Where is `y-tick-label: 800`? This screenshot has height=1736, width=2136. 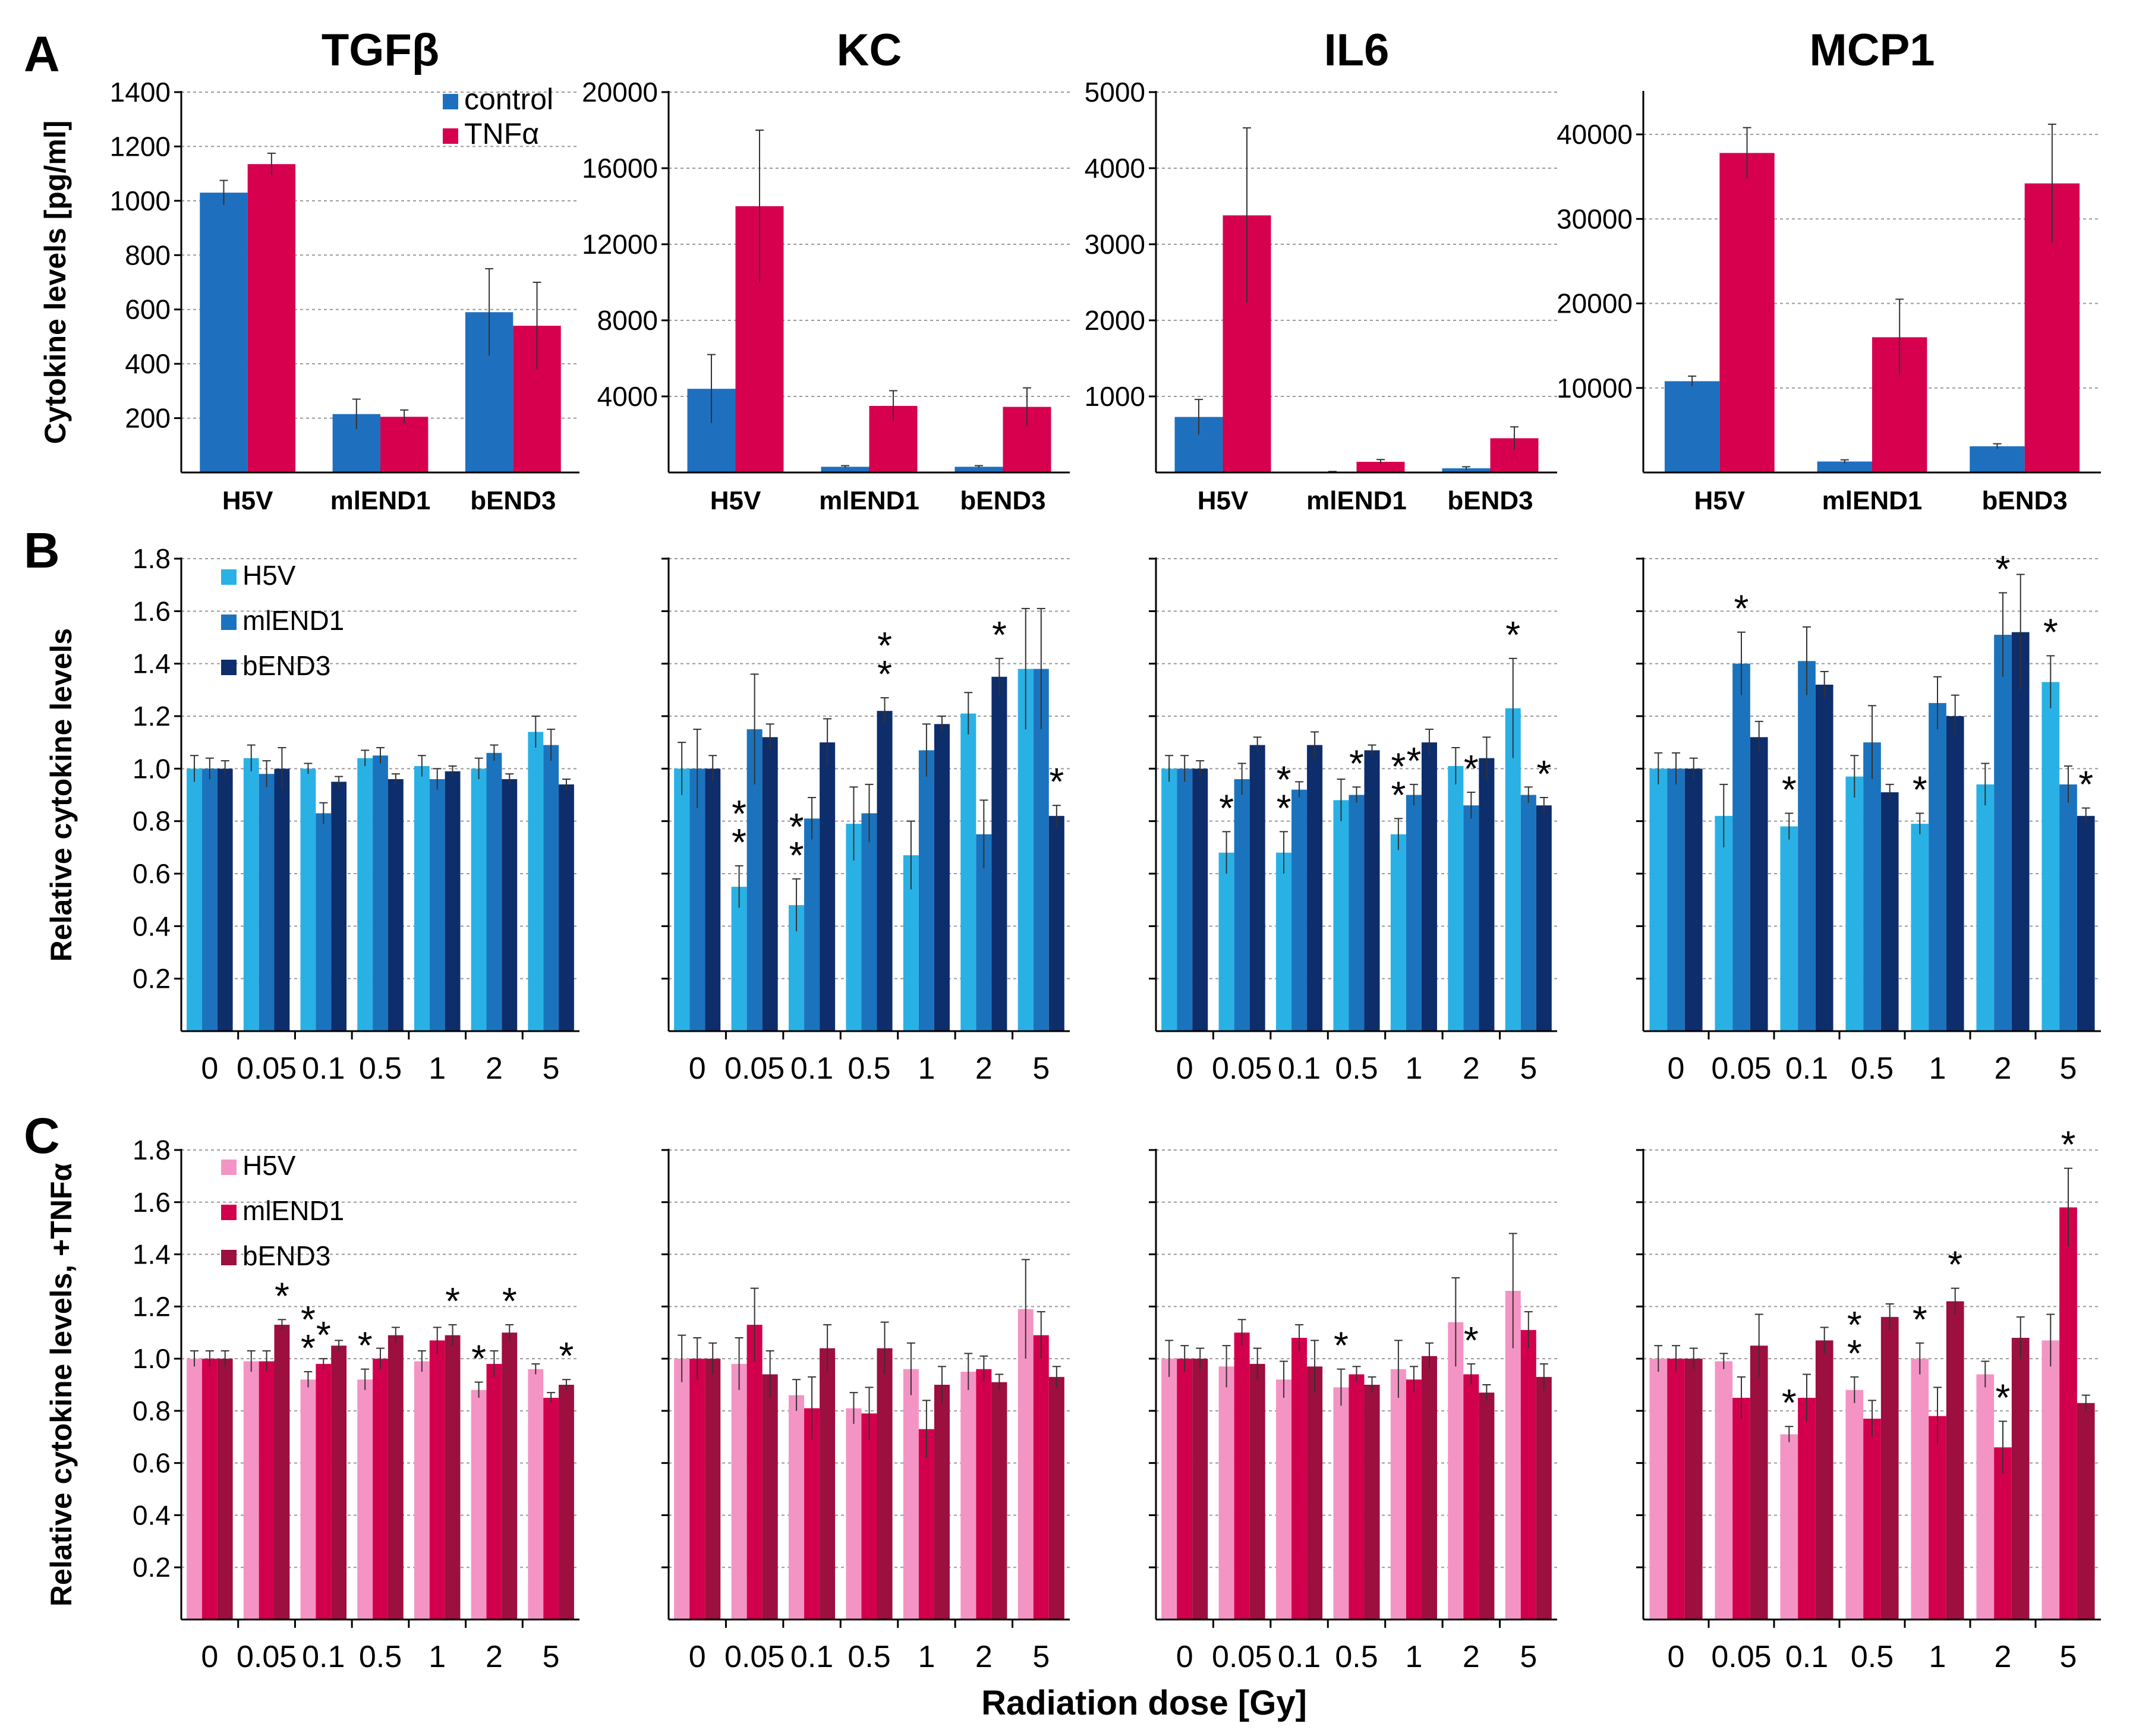 y-tick-label: 800 is located at coordinates (148, 255).